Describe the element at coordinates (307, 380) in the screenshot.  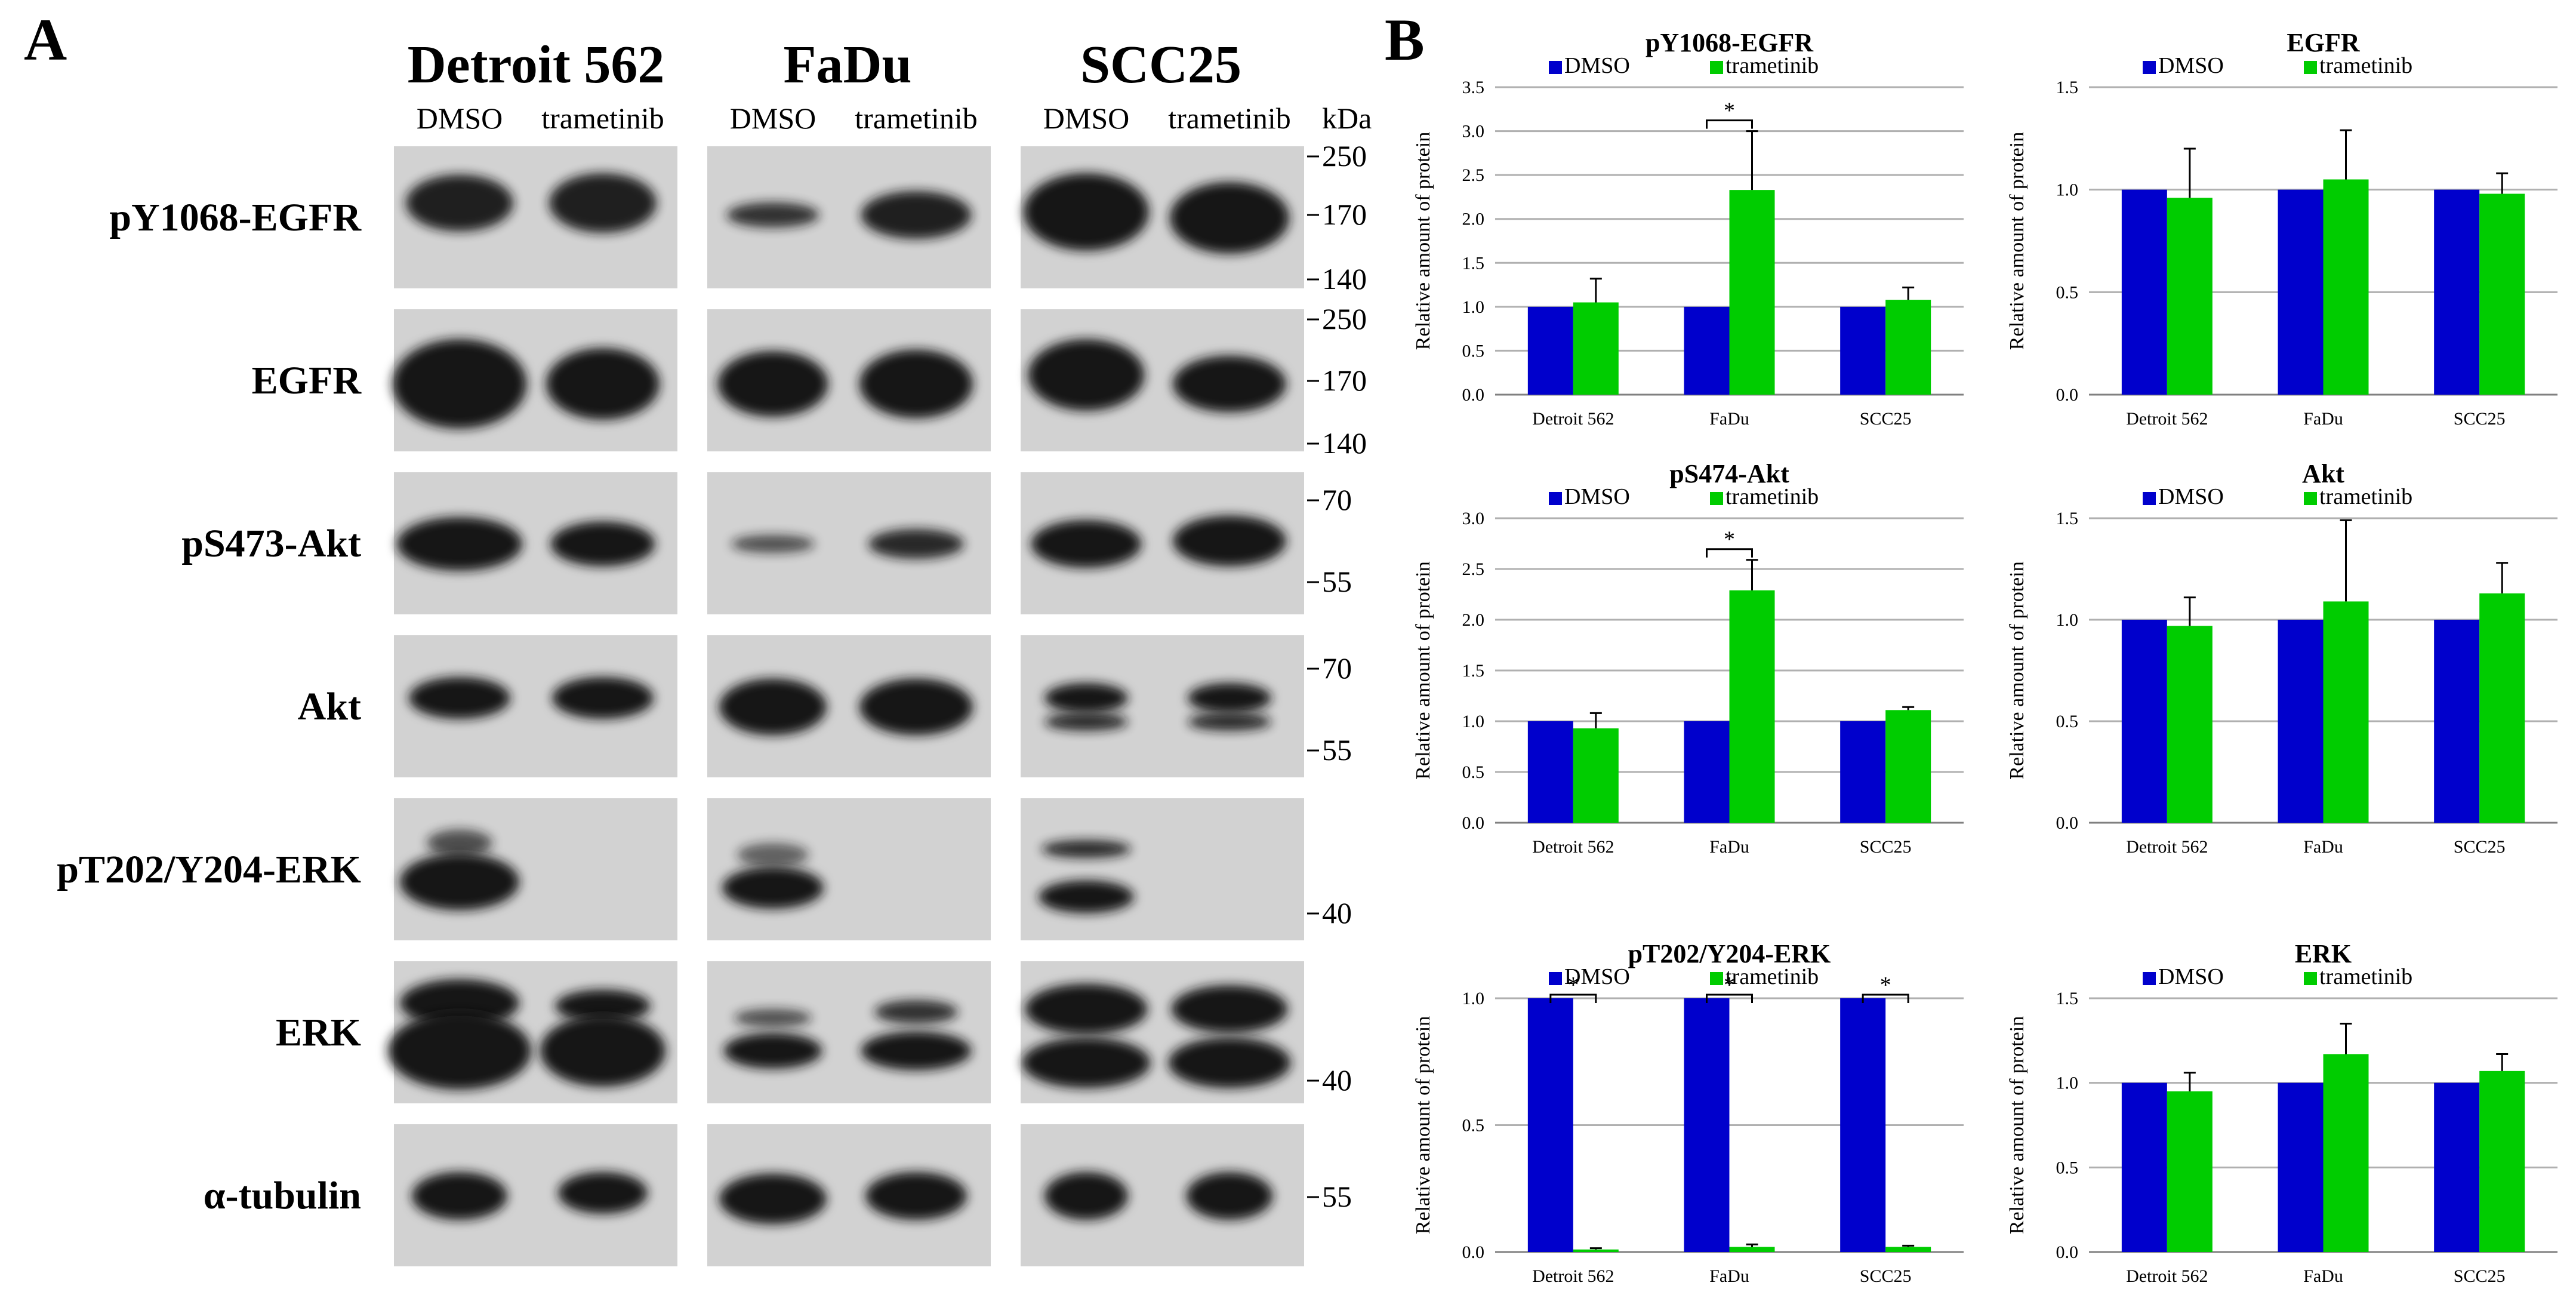
I see `blot-row-label: EGFR` at that location.